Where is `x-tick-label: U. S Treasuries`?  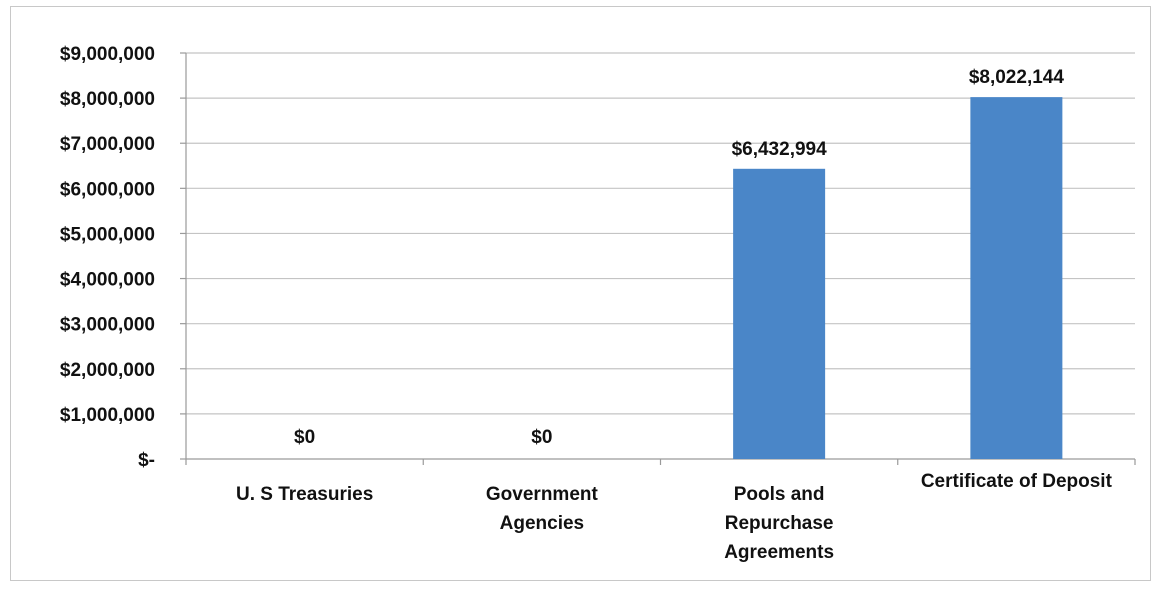 x-tick-label: U. S Treasuries is located at coordinates (304, 494).